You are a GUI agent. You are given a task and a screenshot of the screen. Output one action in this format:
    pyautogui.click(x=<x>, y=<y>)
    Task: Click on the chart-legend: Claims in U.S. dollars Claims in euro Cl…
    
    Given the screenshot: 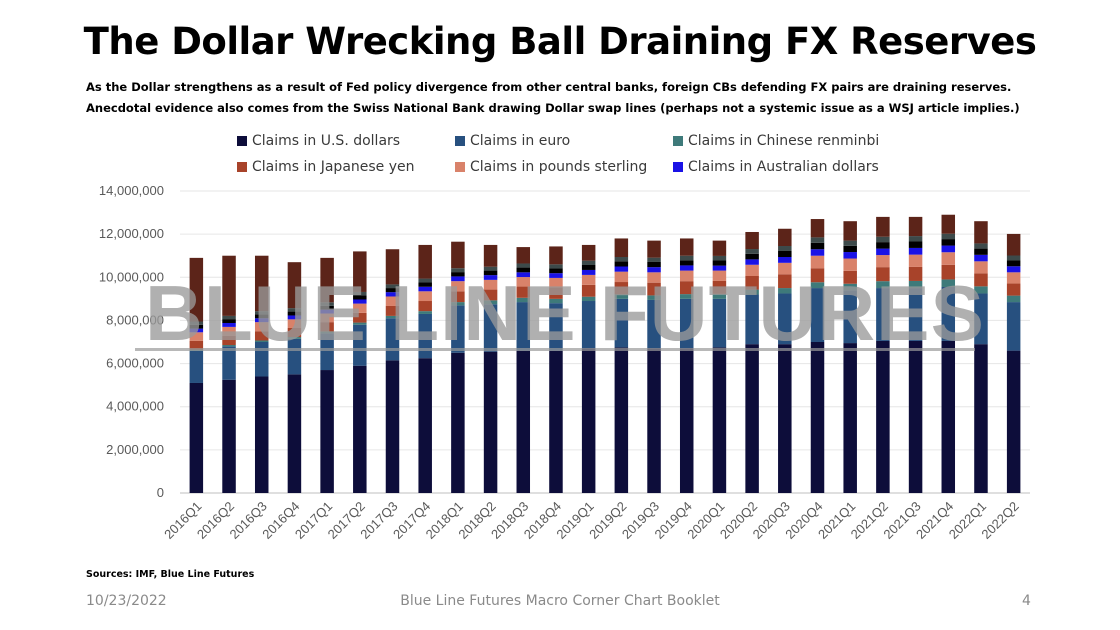 What is the action you would take?
    pyautogui.click(x=577, y=154)
    